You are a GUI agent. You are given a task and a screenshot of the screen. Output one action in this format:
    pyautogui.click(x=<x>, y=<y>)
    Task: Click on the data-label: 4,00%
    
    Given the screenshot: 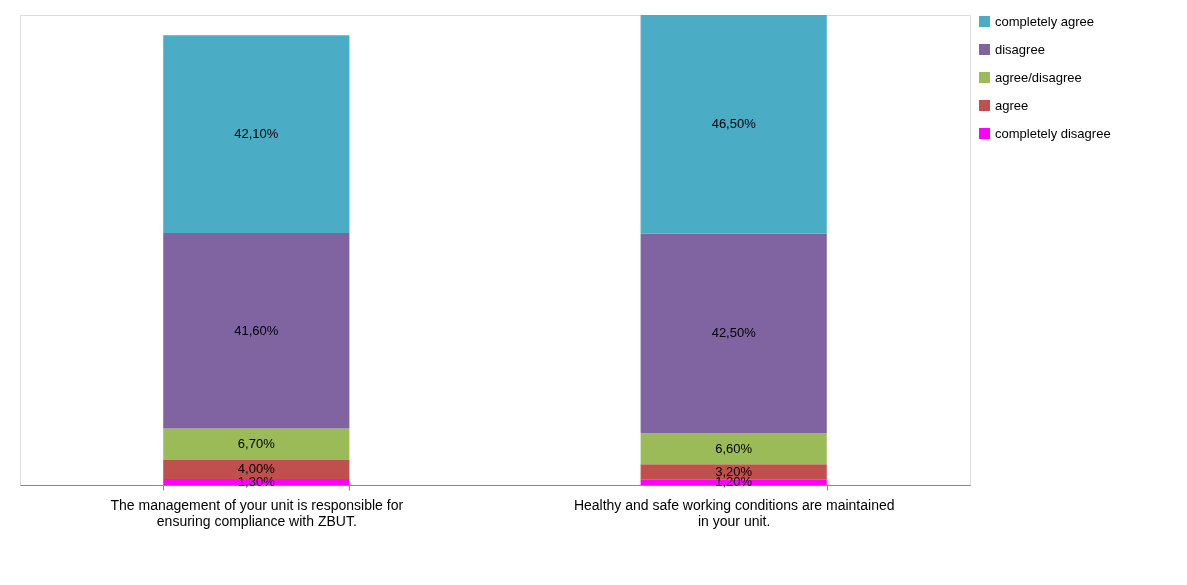 What is the action you would take?
    pyautogui.click(x=256, y=469)
    